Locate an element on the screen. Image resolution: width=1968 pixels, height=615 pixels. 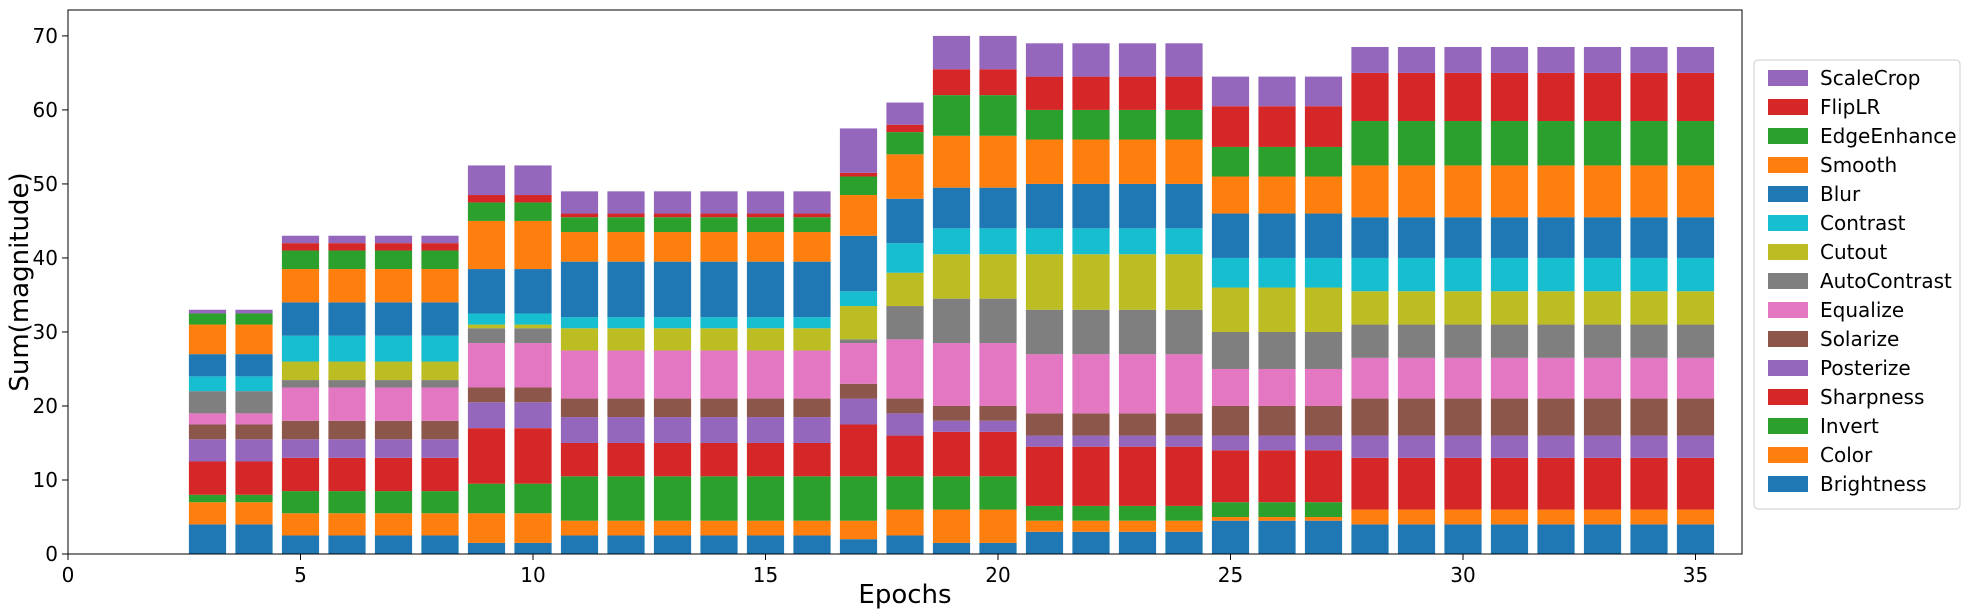
legend-label-brightness: Brightness is located at coordinates (1873, 484).